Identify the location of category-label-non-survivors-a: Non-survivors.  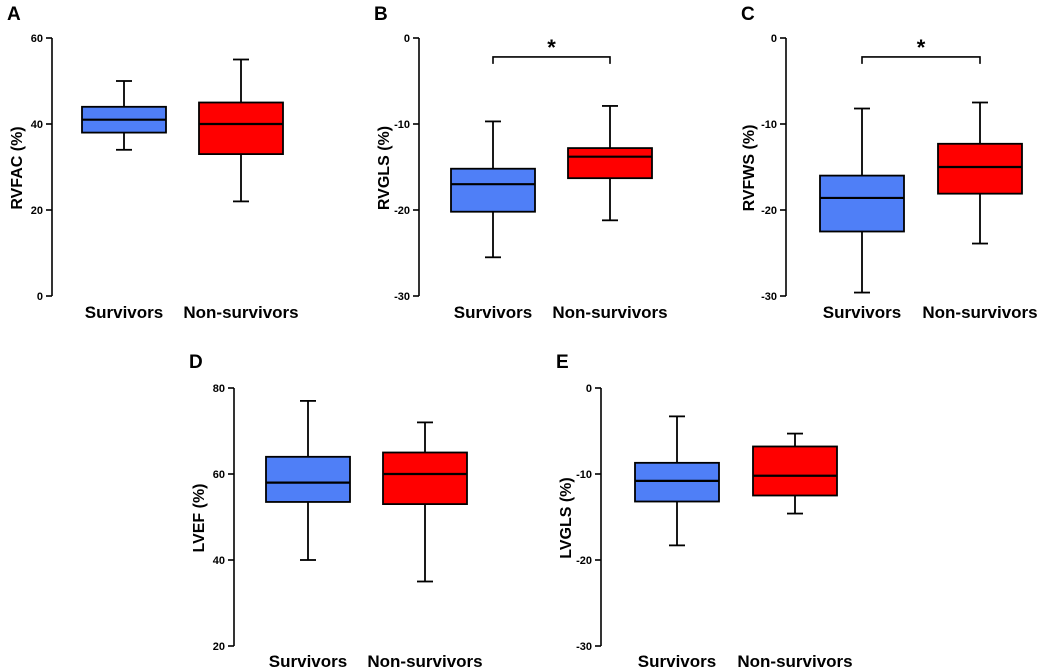
(240, 312).